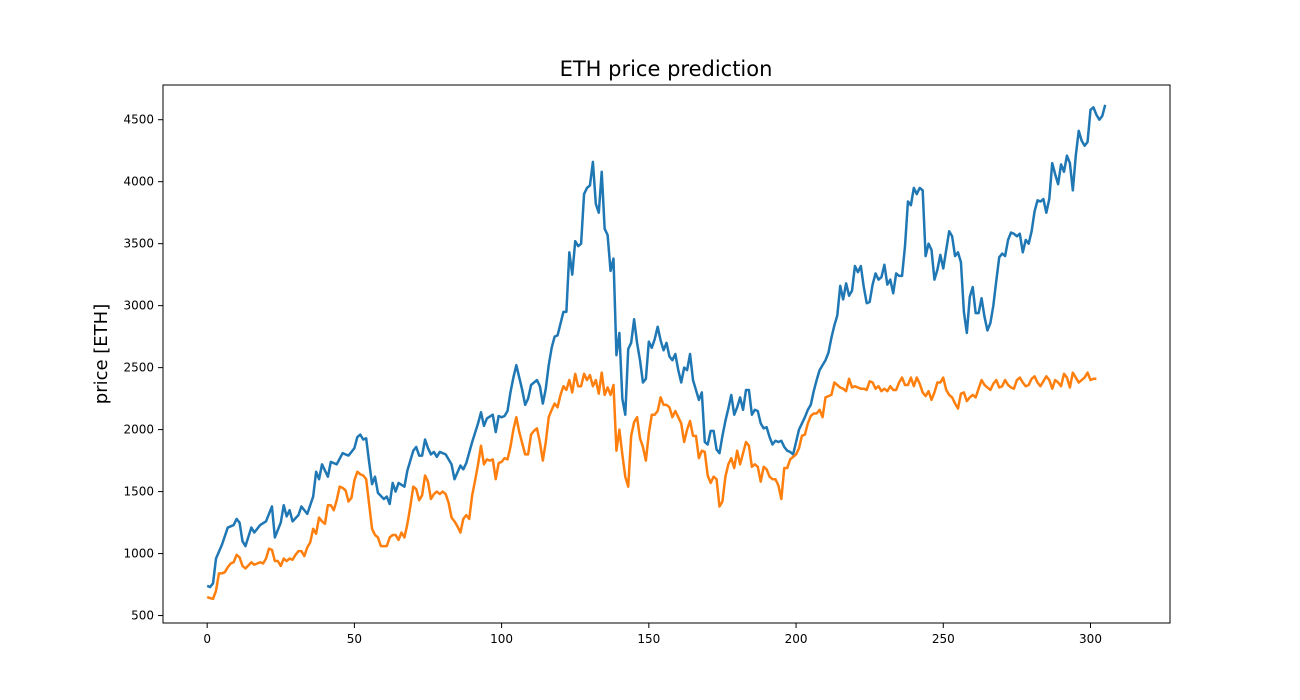  What do you see at coordinates (354, 639) in the screenshot?
I see `x-tick-label: 50` at bounding box center [354, 639].